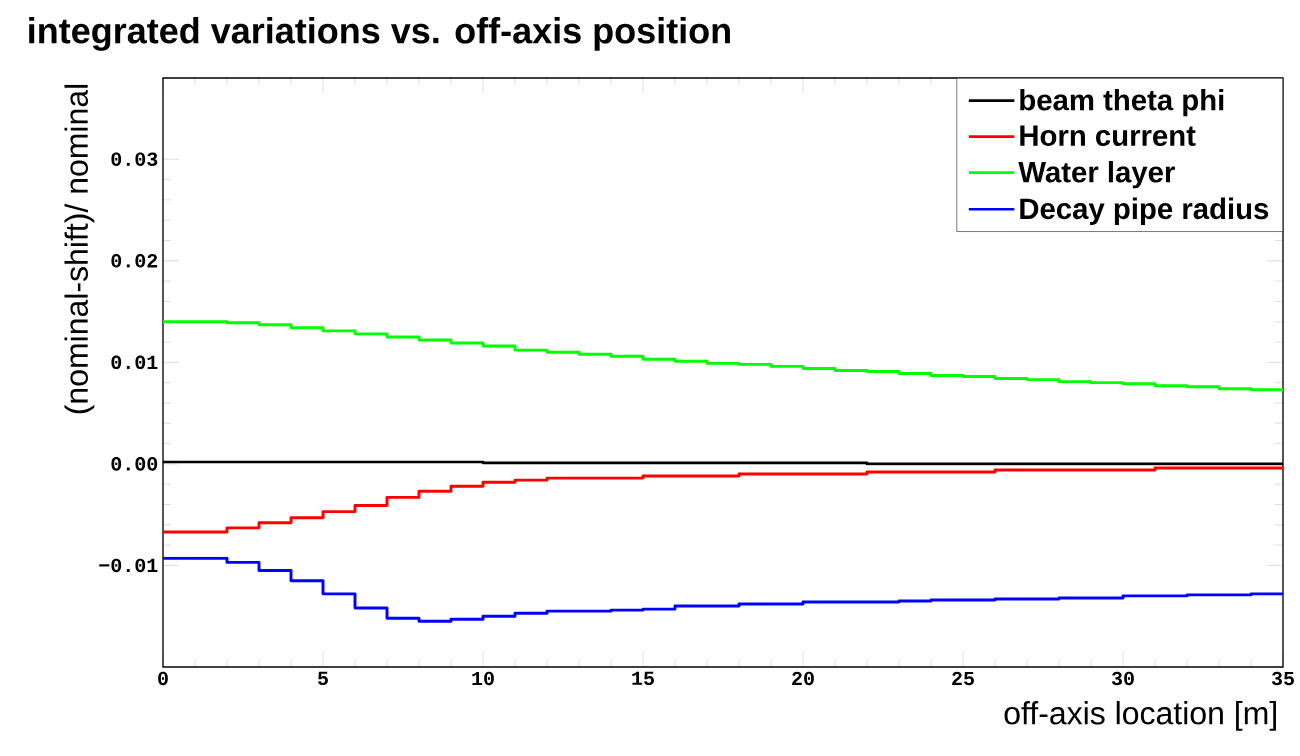  What do you see at coordinates (79, 249) in the screenshot?
I see `y-axis-title: (nominal-shift)/ nominal` at bounding box center [79, 249].